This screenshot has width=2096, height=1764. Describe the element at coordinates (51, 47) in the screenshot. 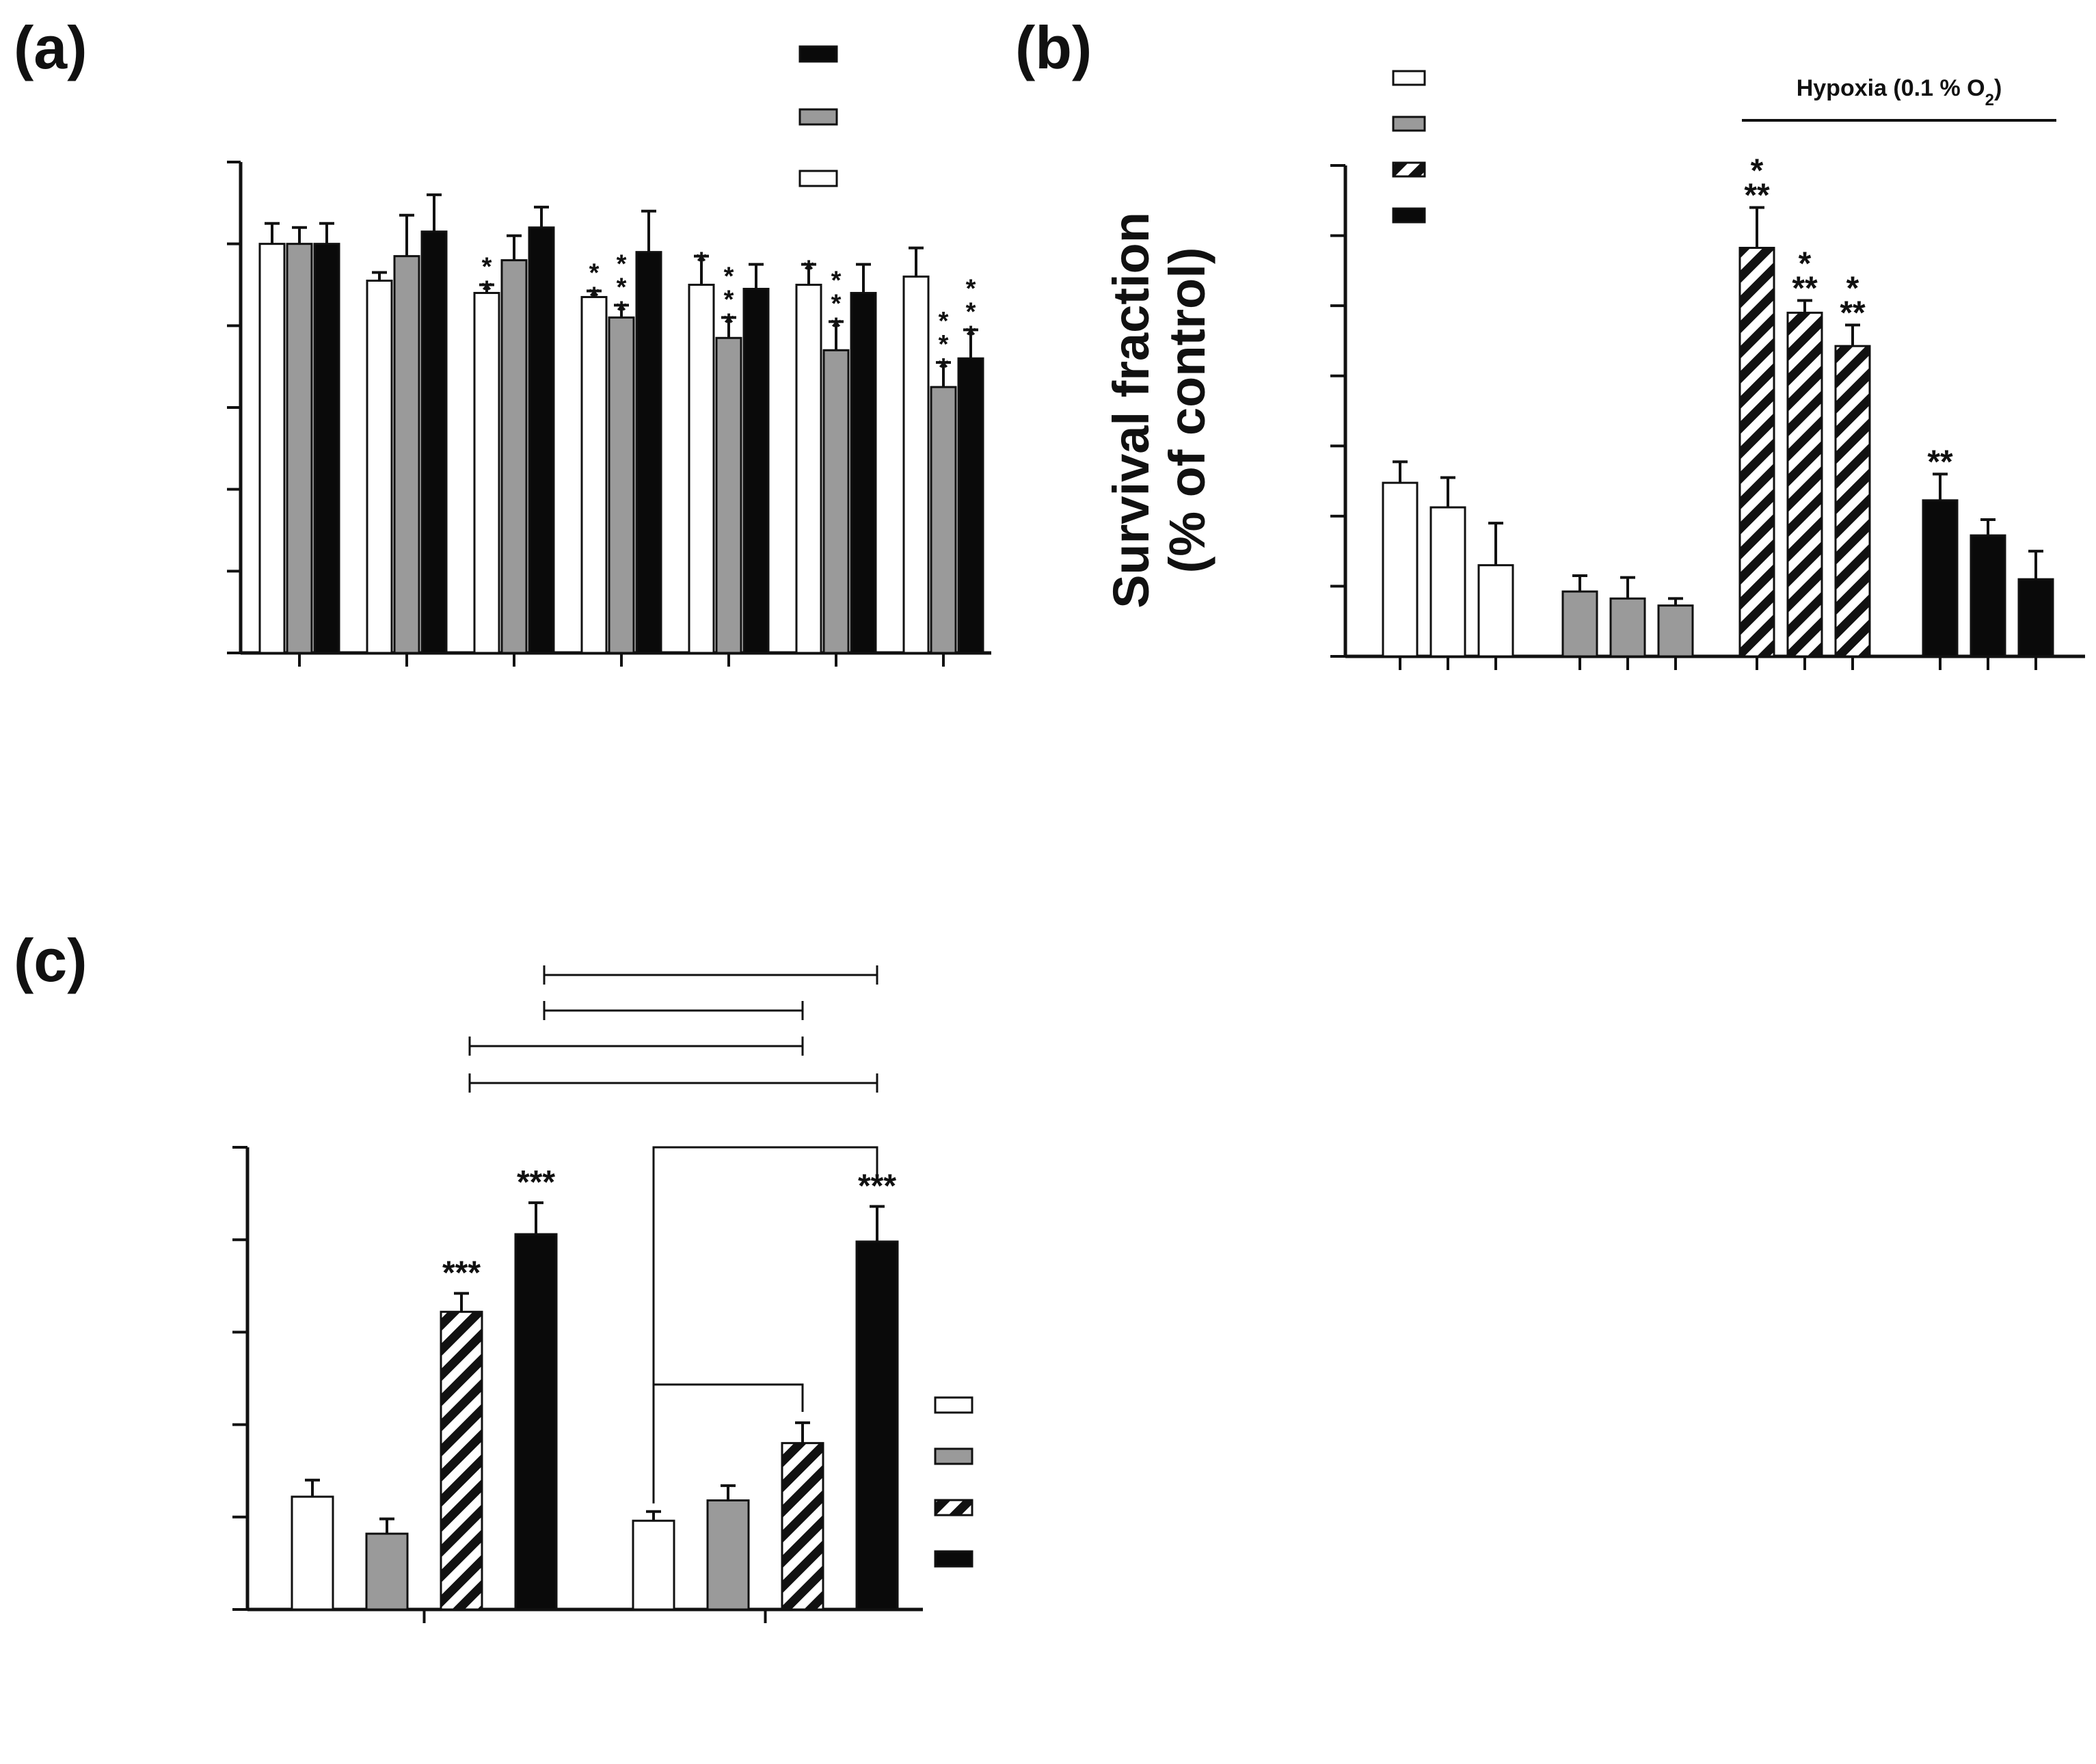

I see `panel-a-label: (a)` at that location.